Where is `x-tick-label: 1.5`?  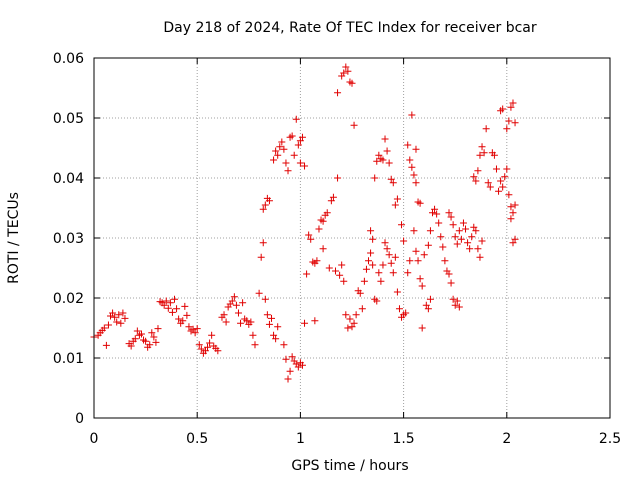 x-tick-label: 1.5 is located at coordinates (403, 439).